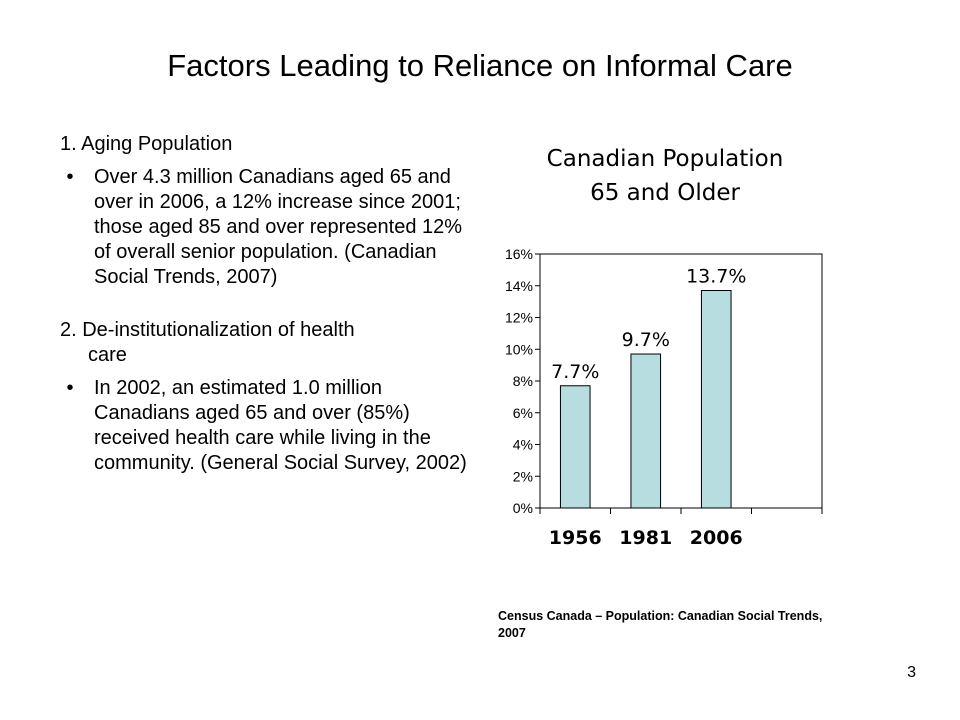 The width and height of the screenshot is (960, 720). I want to click on y-tick-label: 4%, so click(523, 445).